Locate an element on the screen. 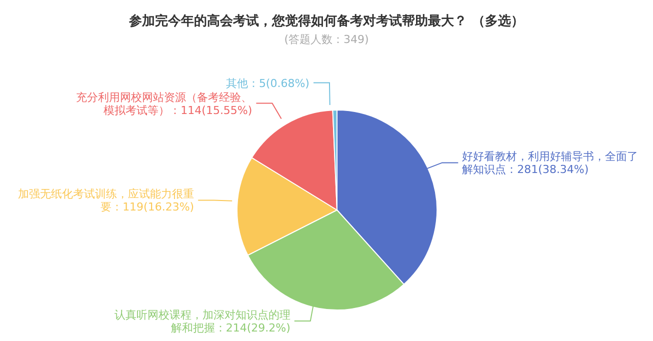 The height and width of the screenshot is (341, 653). slice-label: 充分利用网校网站资源（备考经验、模拟考试等）：114(15.55%) is located at coordinates (164, 103).